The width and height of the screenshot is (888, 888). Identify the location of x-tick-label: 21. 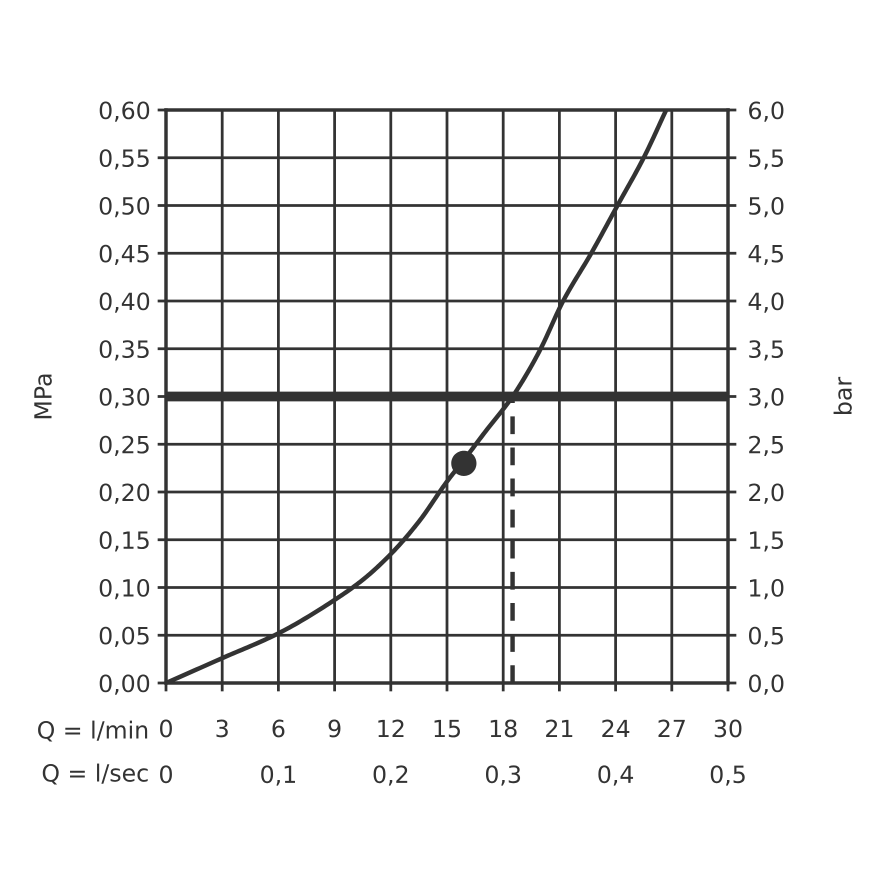
(559, 729).